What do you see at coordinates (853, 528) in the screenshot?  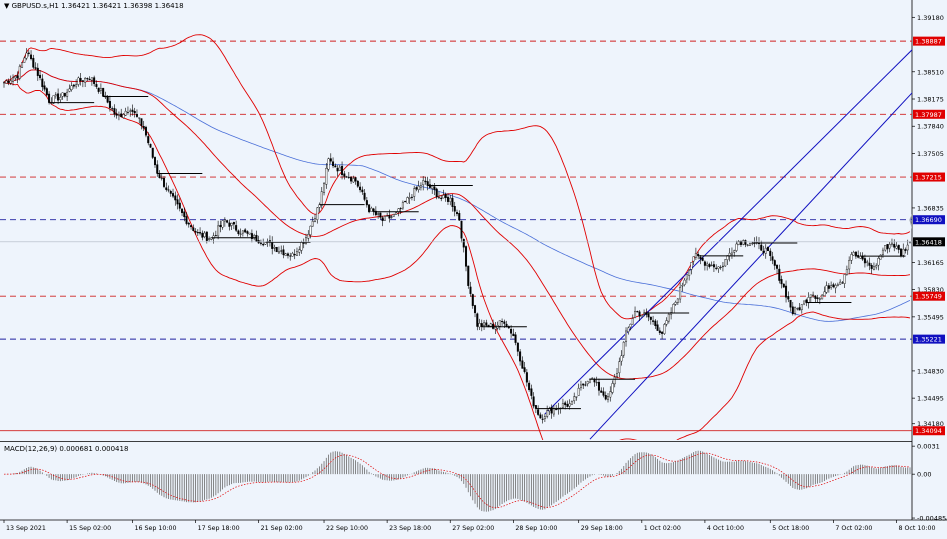 I see `x-tick-label: 7 Oct 02:00` at bounding box center [853, 528].